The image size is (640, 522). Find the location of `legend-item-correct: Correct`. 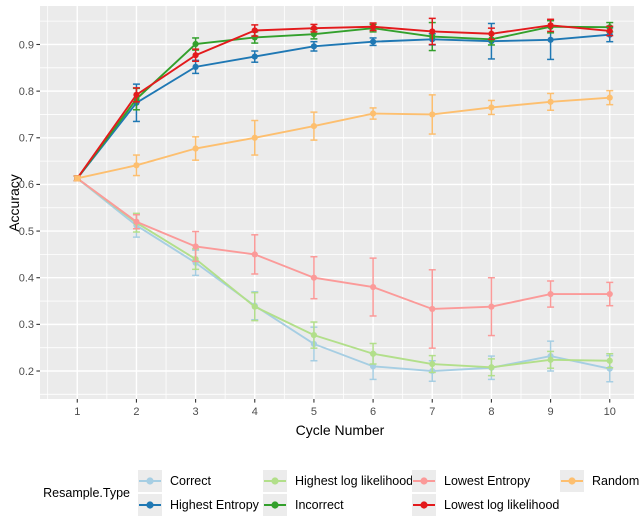

legend-item-correct: Correct is located at coordinates (174, 481).